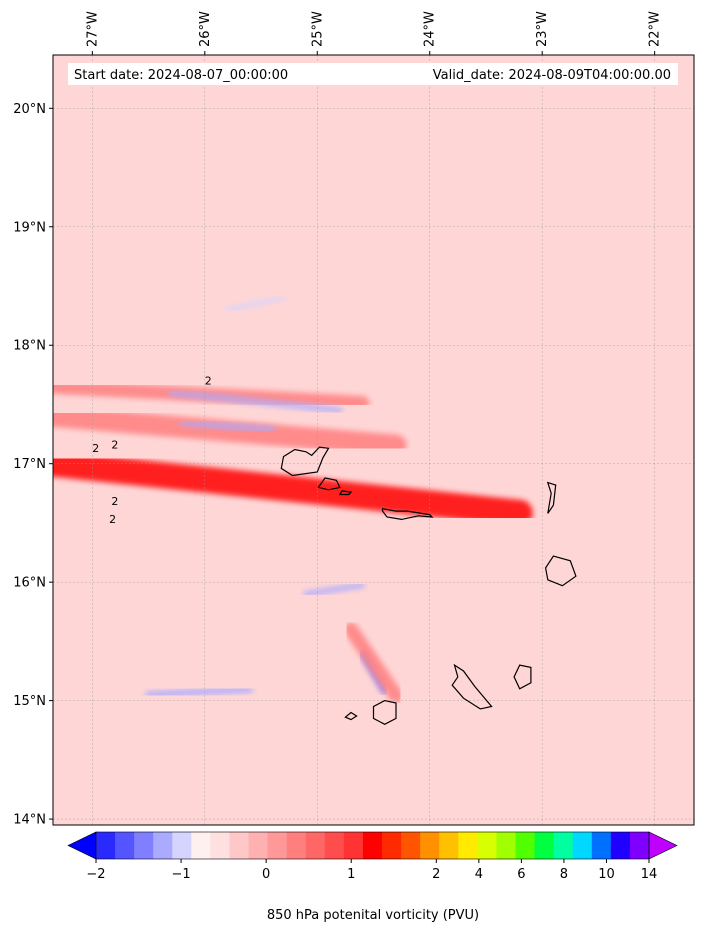 The height and width of the screenshot is (935, 703). What do you see at coordinates (542, 29) in the screenshot?
I see `lon-tick-label-4: 23°W` at bounding box center [542, 29].